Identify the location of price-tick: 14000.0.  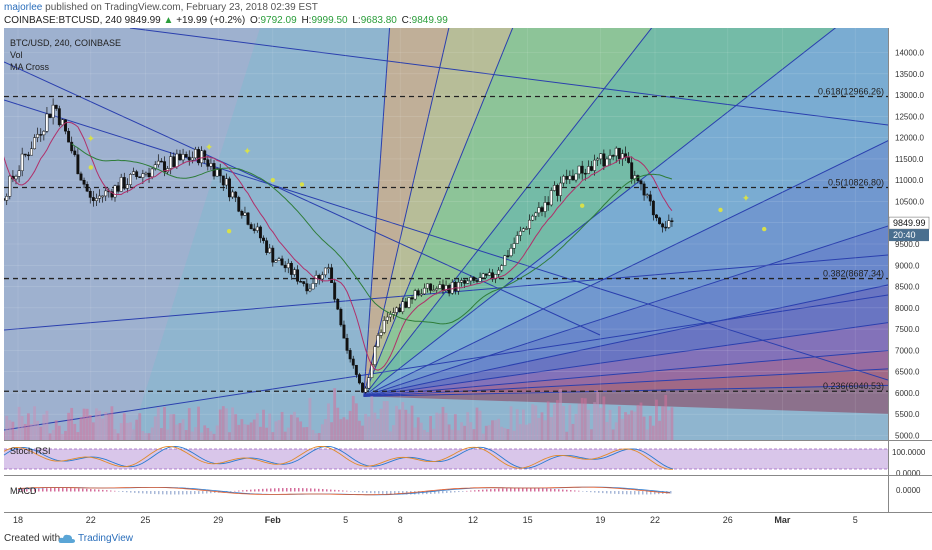
(909, 53).